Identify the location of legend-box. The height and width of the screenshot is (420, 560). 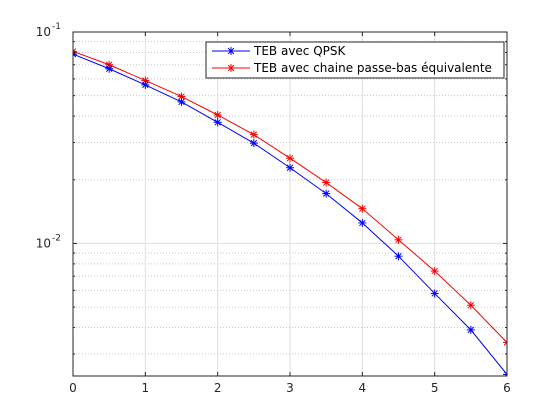
(355, 60).